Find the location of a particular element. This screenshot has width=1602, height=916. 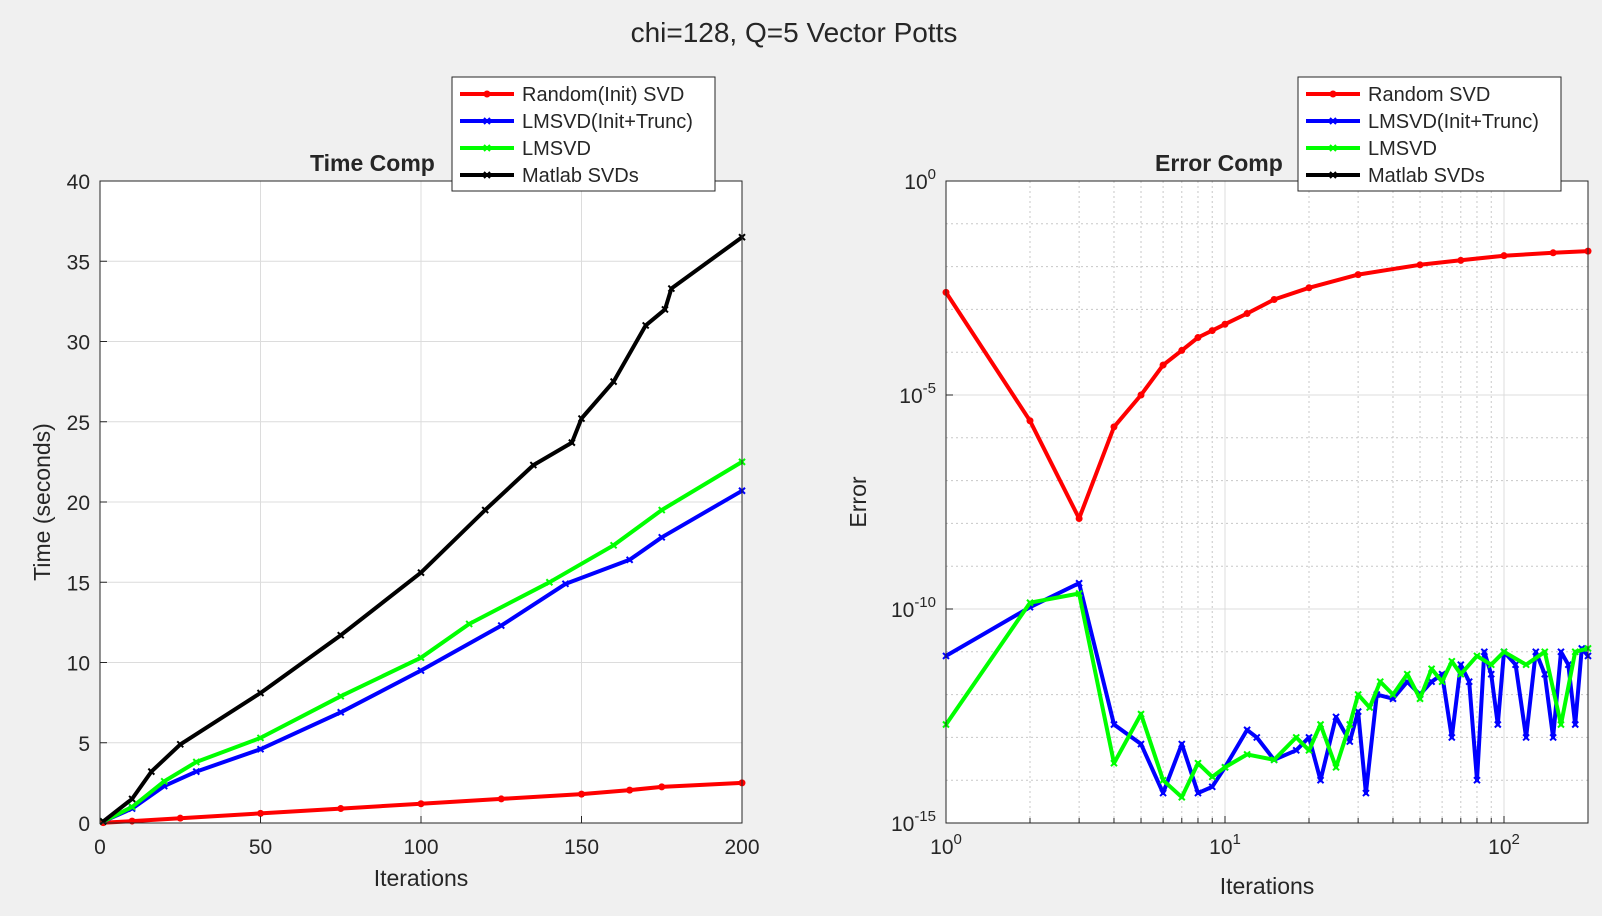

time-y-tick-label: 20 is located at coordinates (78, 503).